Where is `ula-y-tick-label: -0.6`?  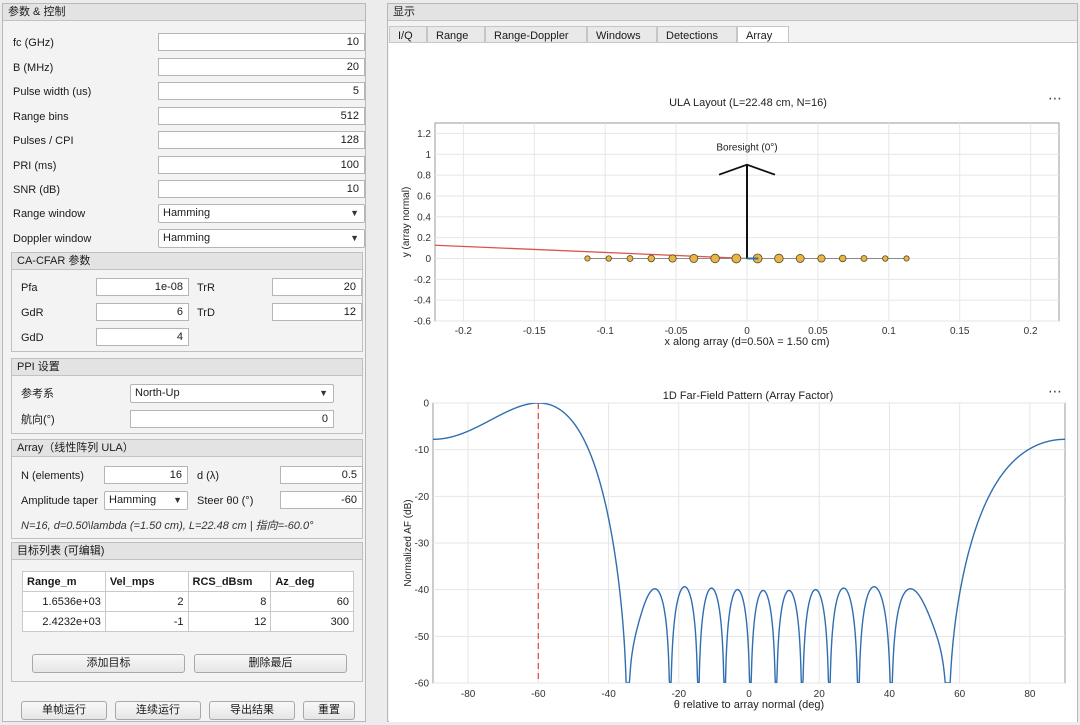
ula-y-tick-label: -0.6 is located at coordinates (423, 322).